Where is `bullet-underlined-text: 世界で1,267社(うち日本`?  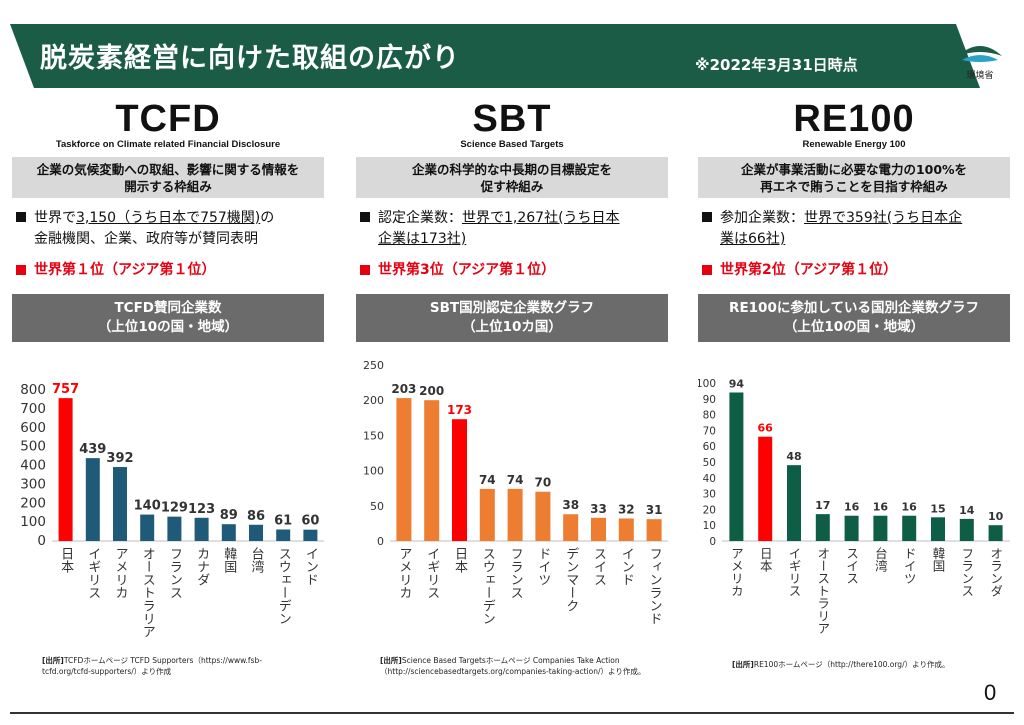 bullet-underlined-text: 世界で1,267社(うち日本 is located at coordinates (541, 218).